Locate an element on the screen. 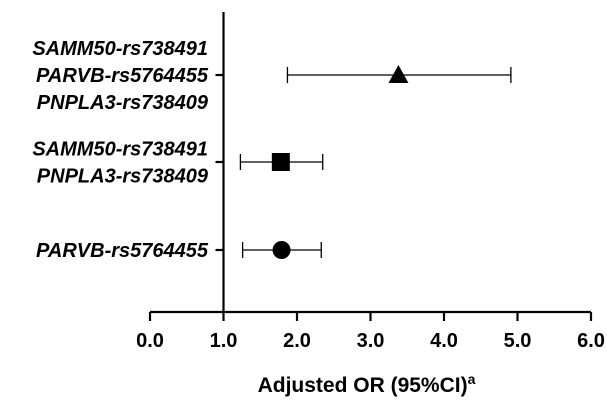 The height and width of the screenshot is (400, 607). x-tick-label: 0.0 is located at coordinates (150, 341).